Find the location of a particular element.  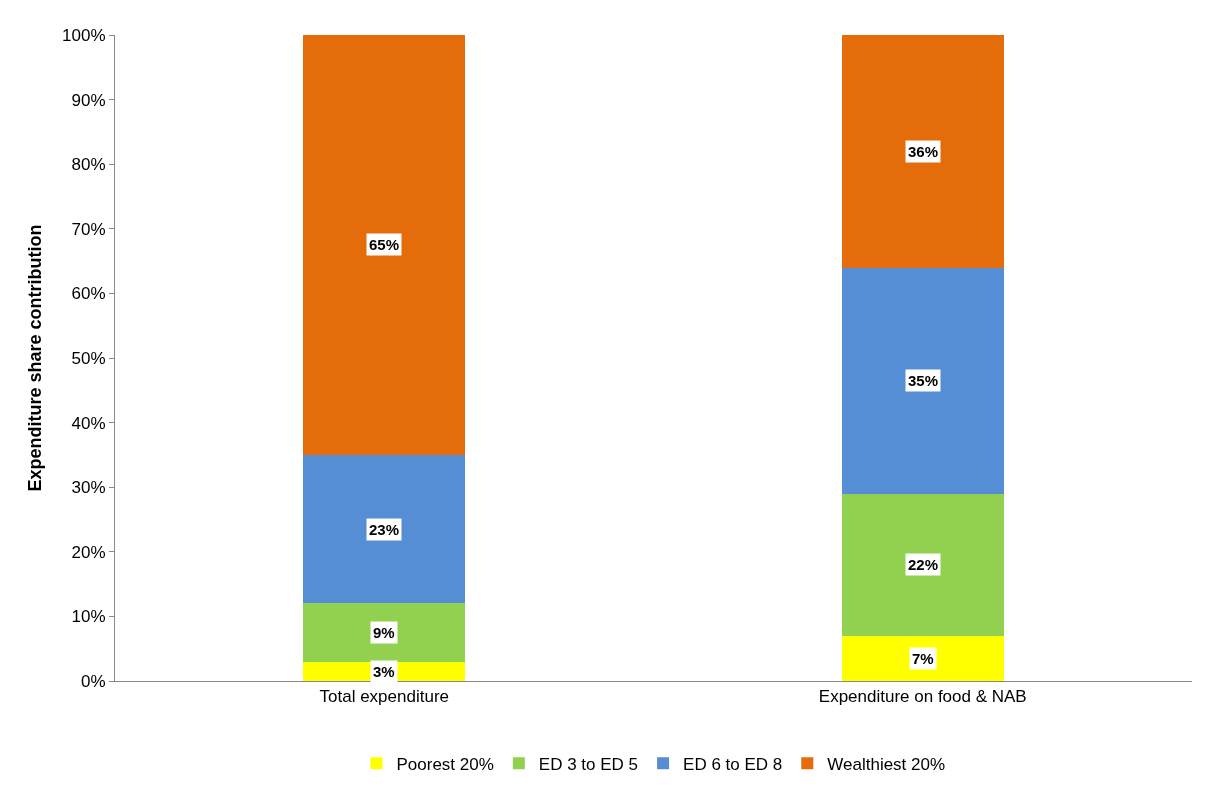

y-tick-label: 30% is located at coordinates (88, 488).